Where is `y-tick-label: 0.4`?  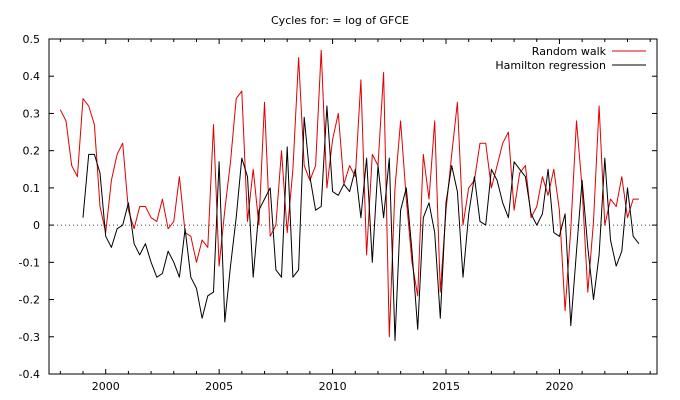 y-tick-label: 0.4 is located at coordinates (32, 76).